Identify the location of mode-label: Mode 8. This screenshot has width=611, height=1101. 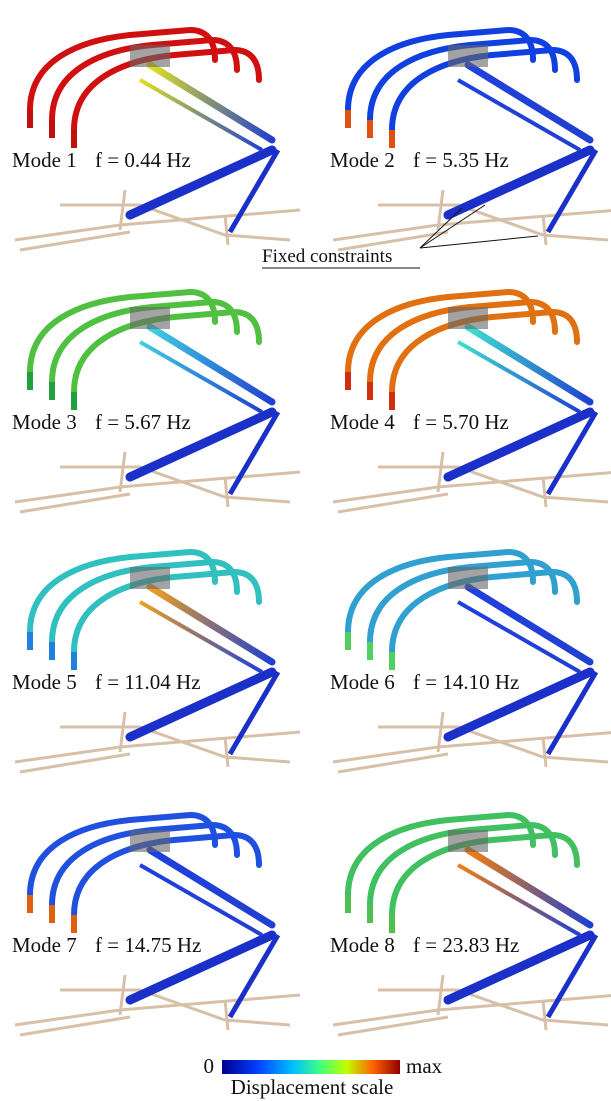
(362, 945).